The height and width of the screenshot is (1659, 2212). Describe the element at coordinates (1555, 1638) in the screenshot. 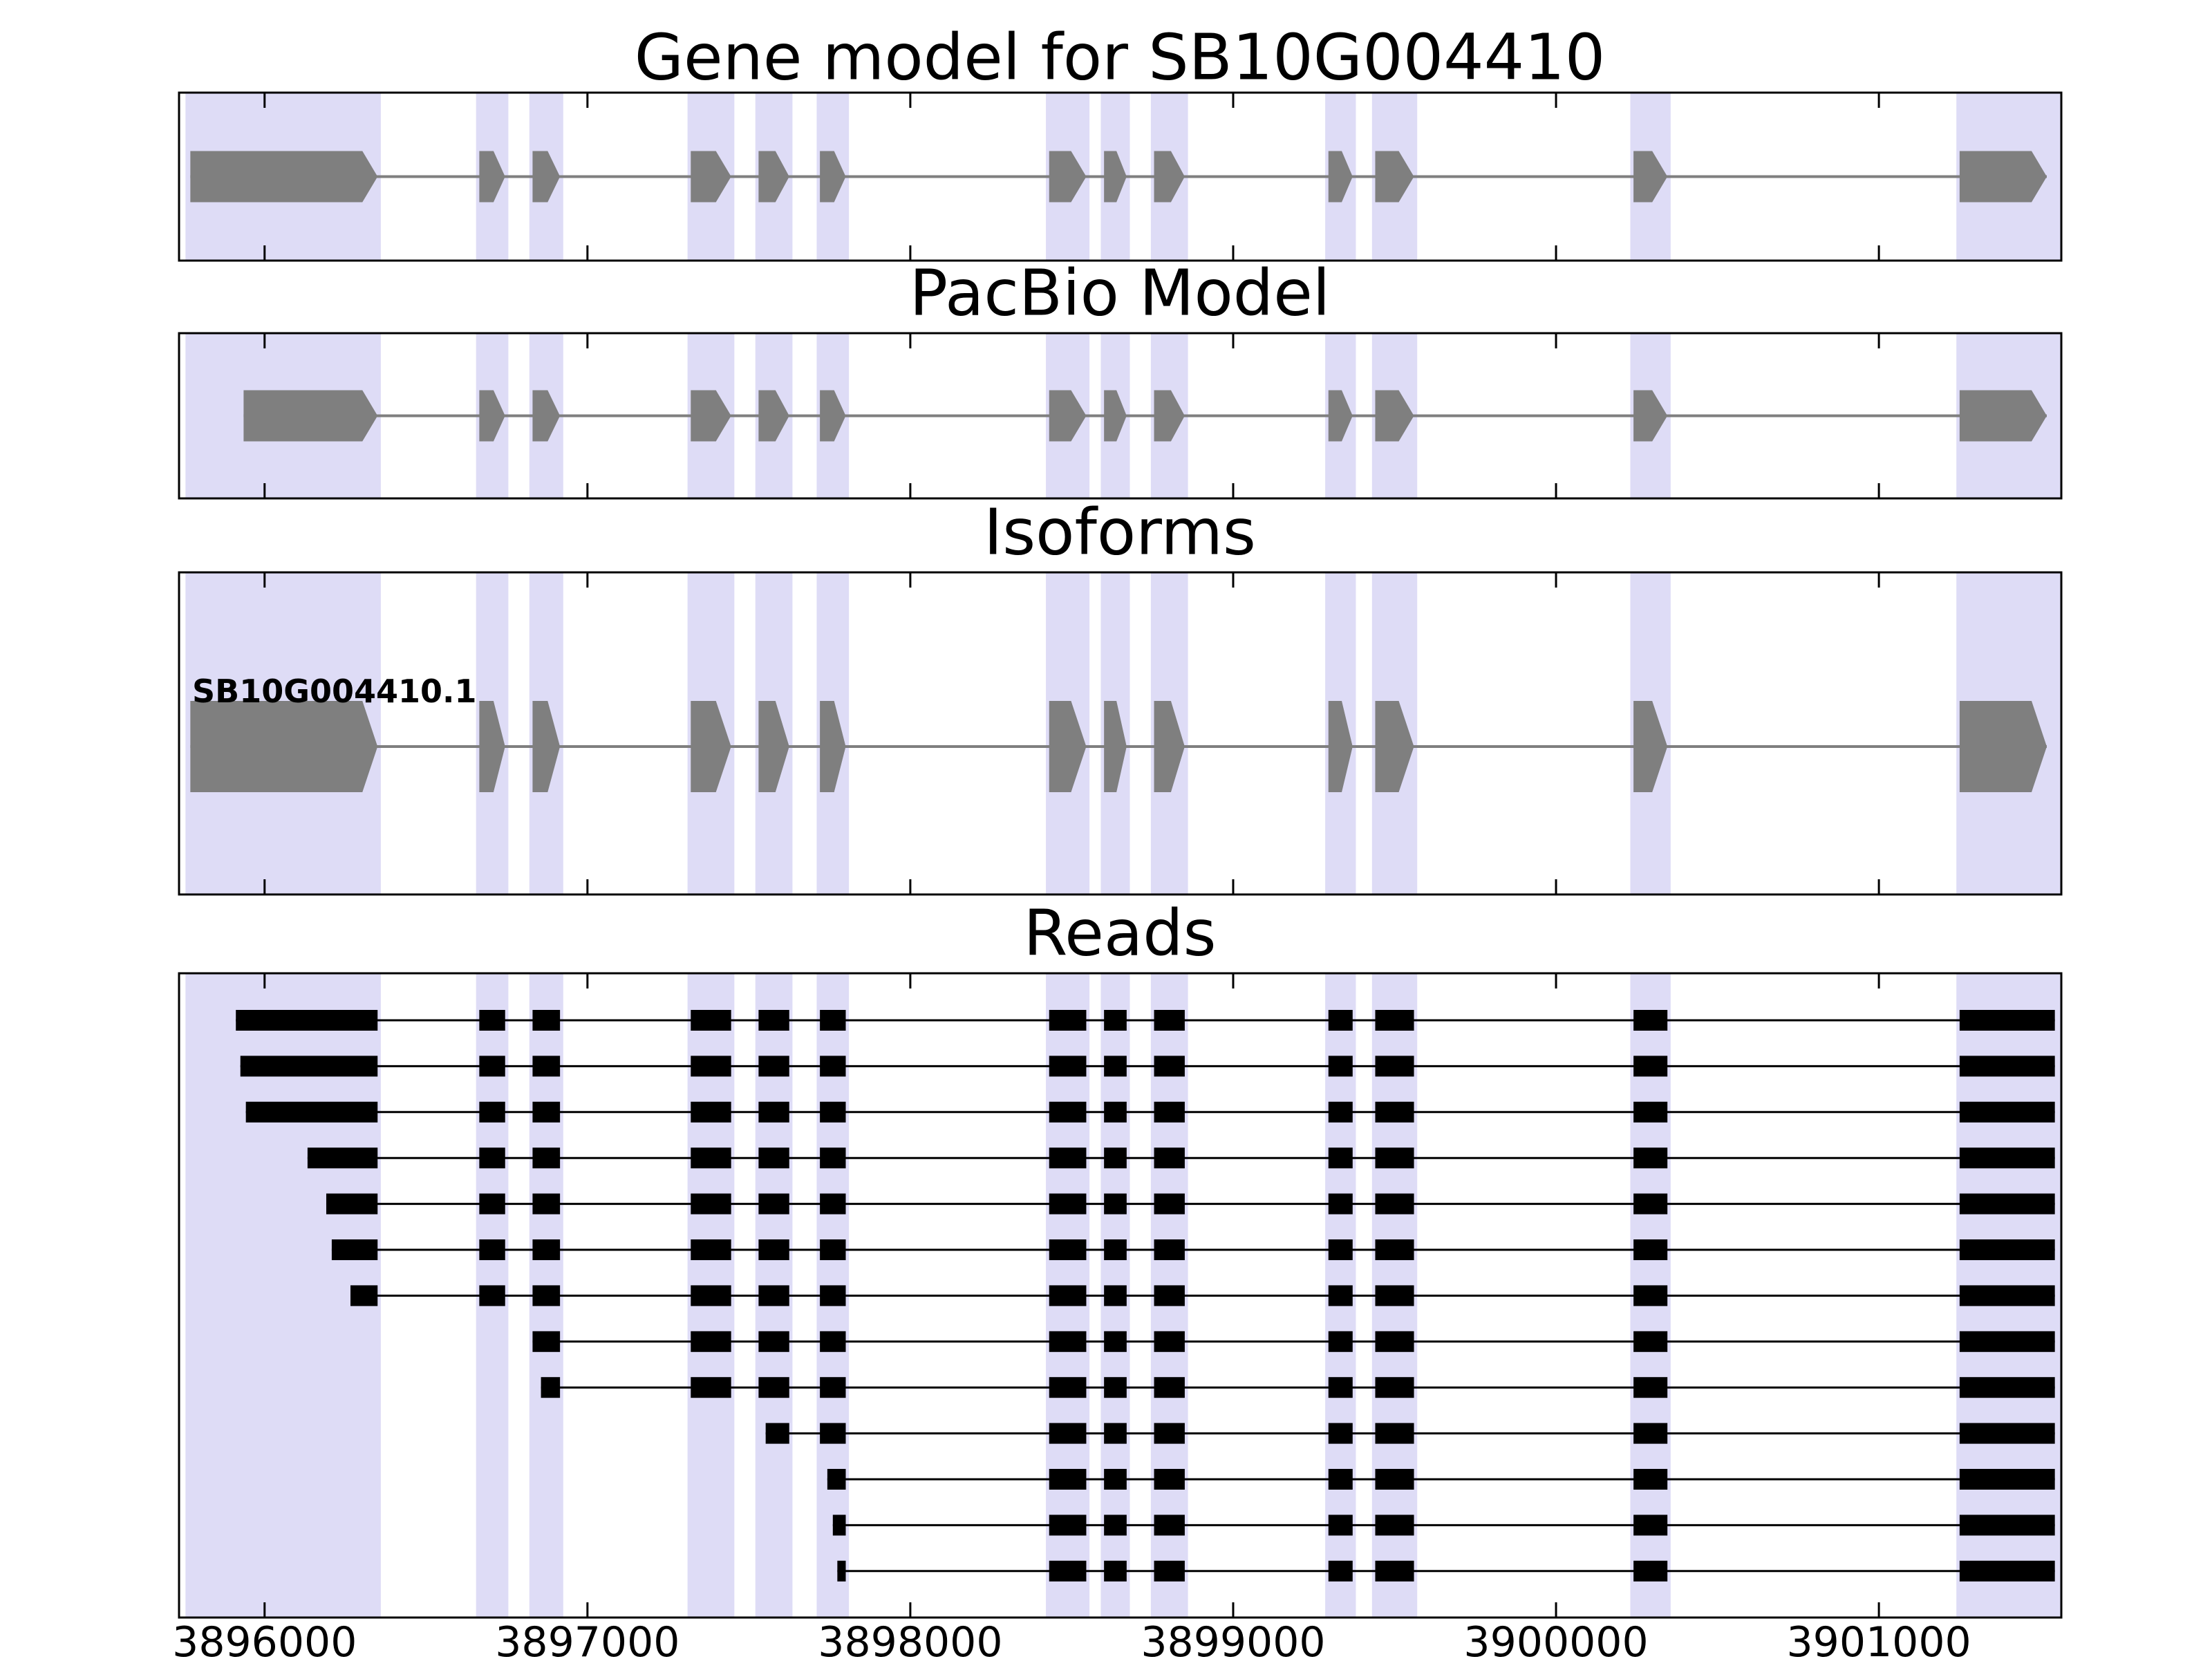

I see `x-tick-label: 3900000` at that location.